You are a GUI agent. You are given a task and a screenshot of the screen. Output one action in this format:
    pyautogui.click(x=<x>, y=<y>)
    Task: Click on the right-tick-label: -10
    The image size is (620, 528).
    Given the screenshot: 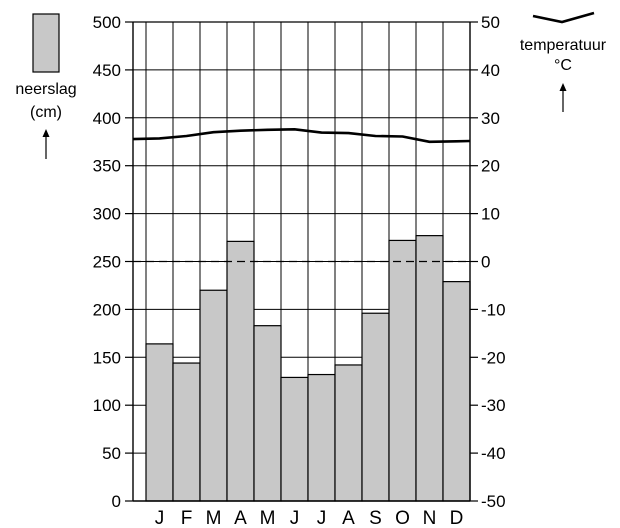 What is the action you would take?
    pyautogui.click(x=493, y=309)
    